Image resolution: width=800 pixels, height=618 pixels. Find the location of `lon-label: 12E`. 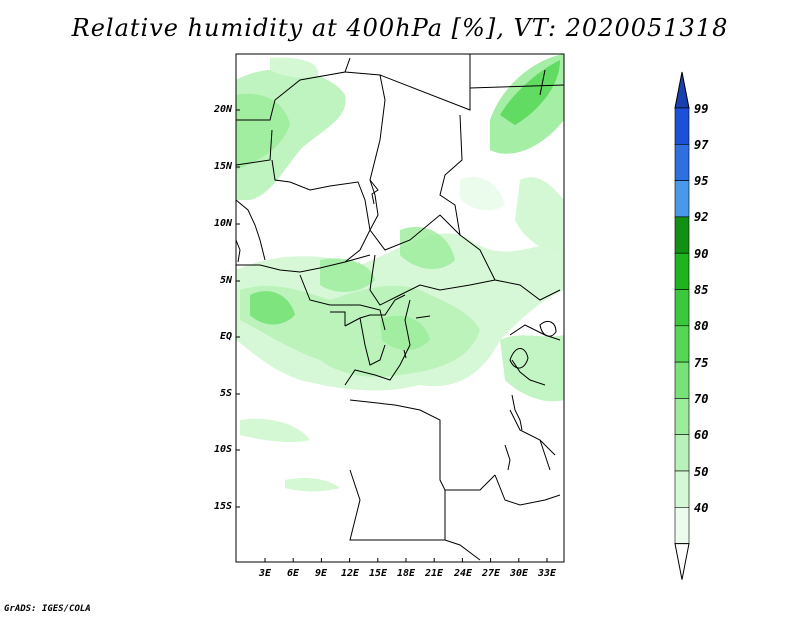

lon-label: 12E is located at coordinates (350, 573).